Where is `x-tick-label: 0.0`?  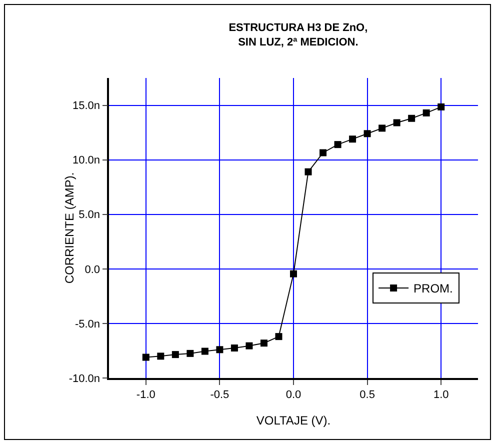
x-tick-label: 0.0 is located at coordinates (294, 394).